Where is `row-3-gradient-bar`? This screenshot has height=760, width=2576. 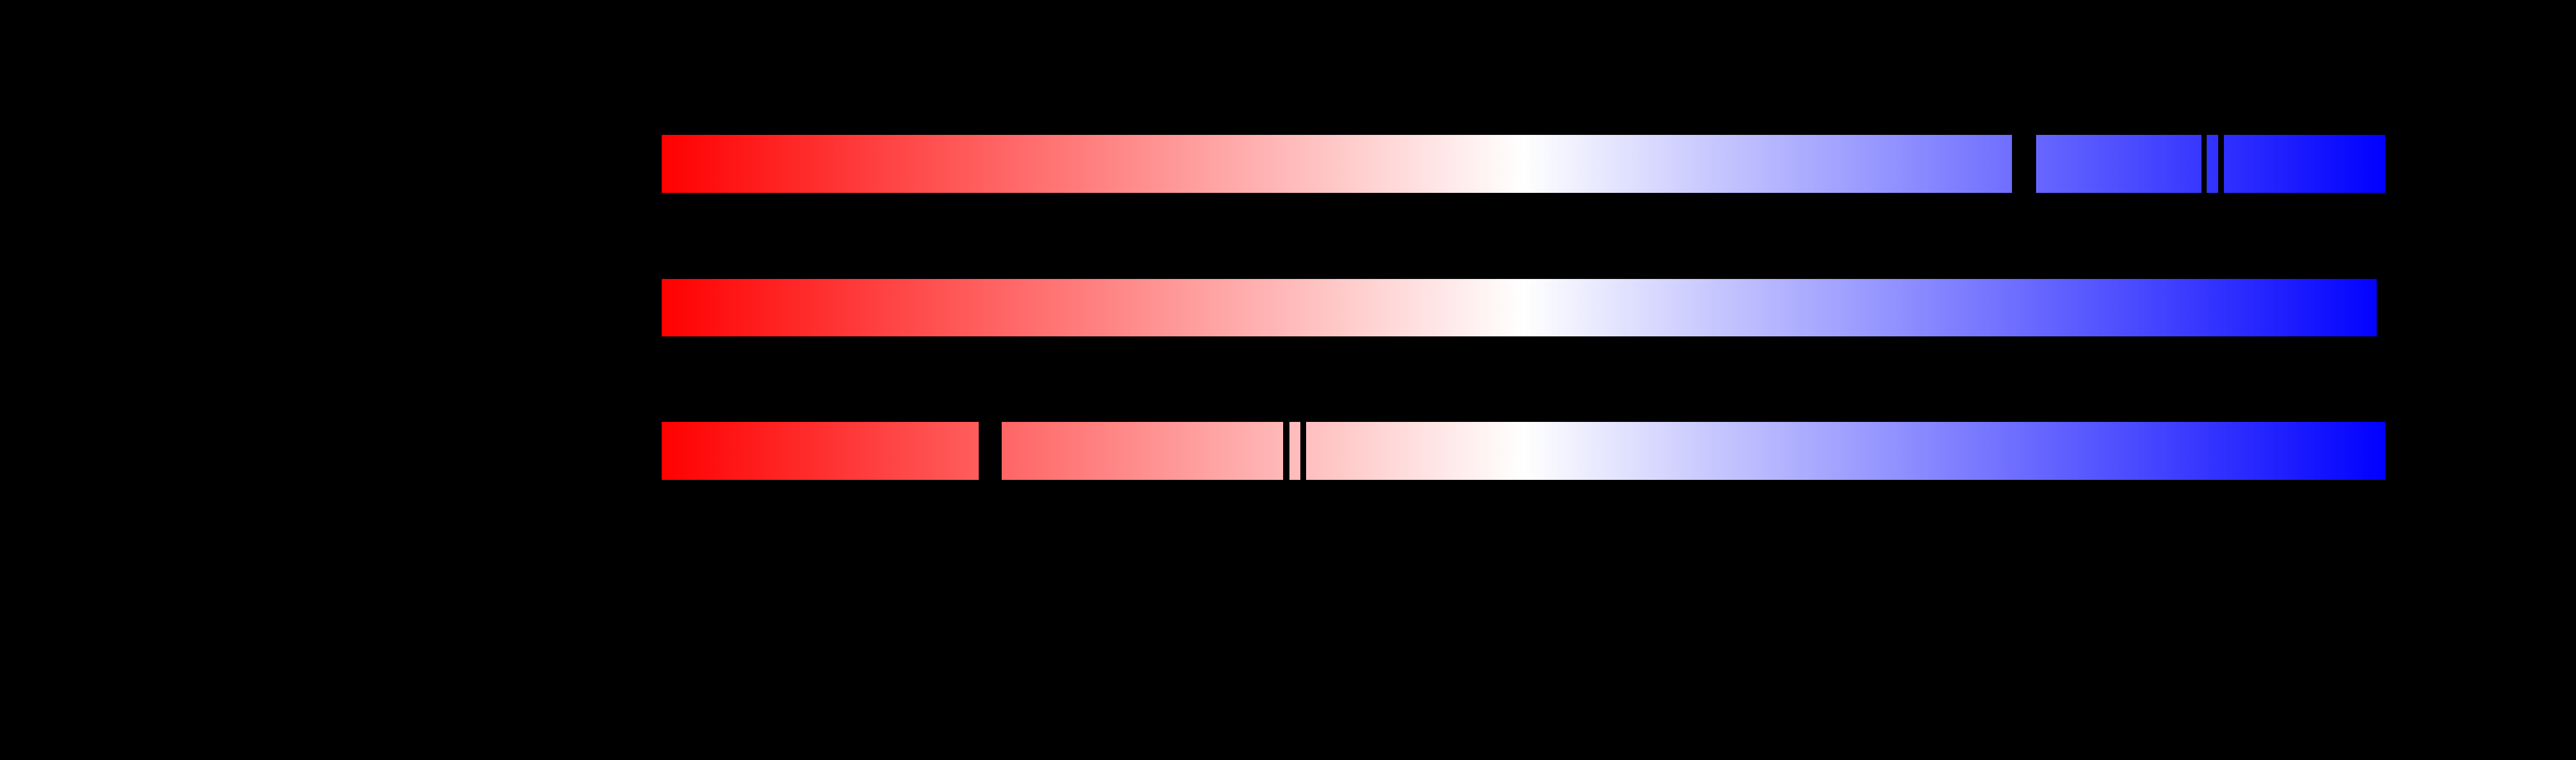 row-3-gradient-bar is located at coordinates (1523, 450).